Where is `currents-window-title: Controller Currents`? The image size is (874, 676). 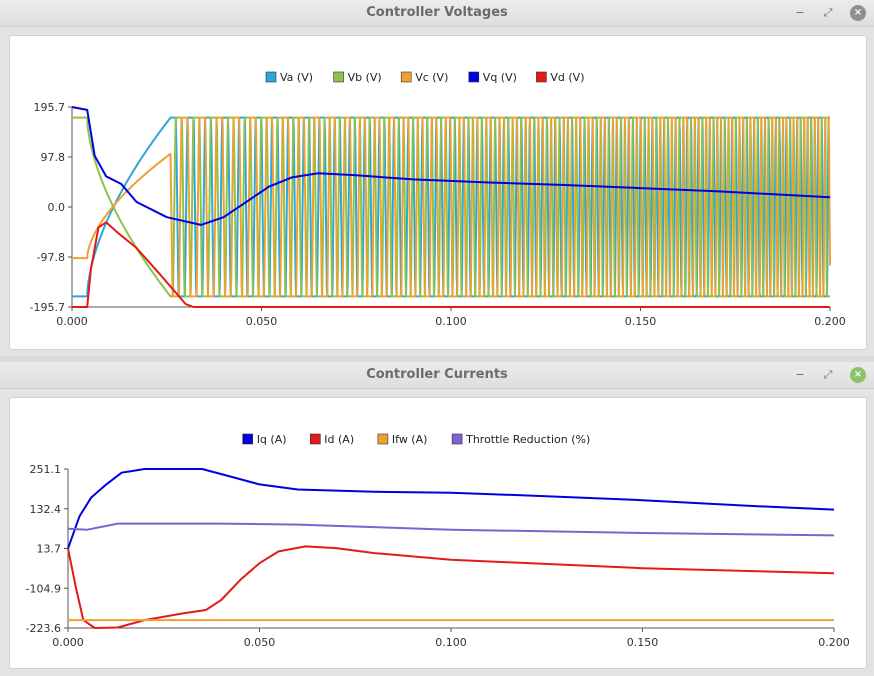
currents-window-title: Controller Currents is located at coordinates (437, 374).